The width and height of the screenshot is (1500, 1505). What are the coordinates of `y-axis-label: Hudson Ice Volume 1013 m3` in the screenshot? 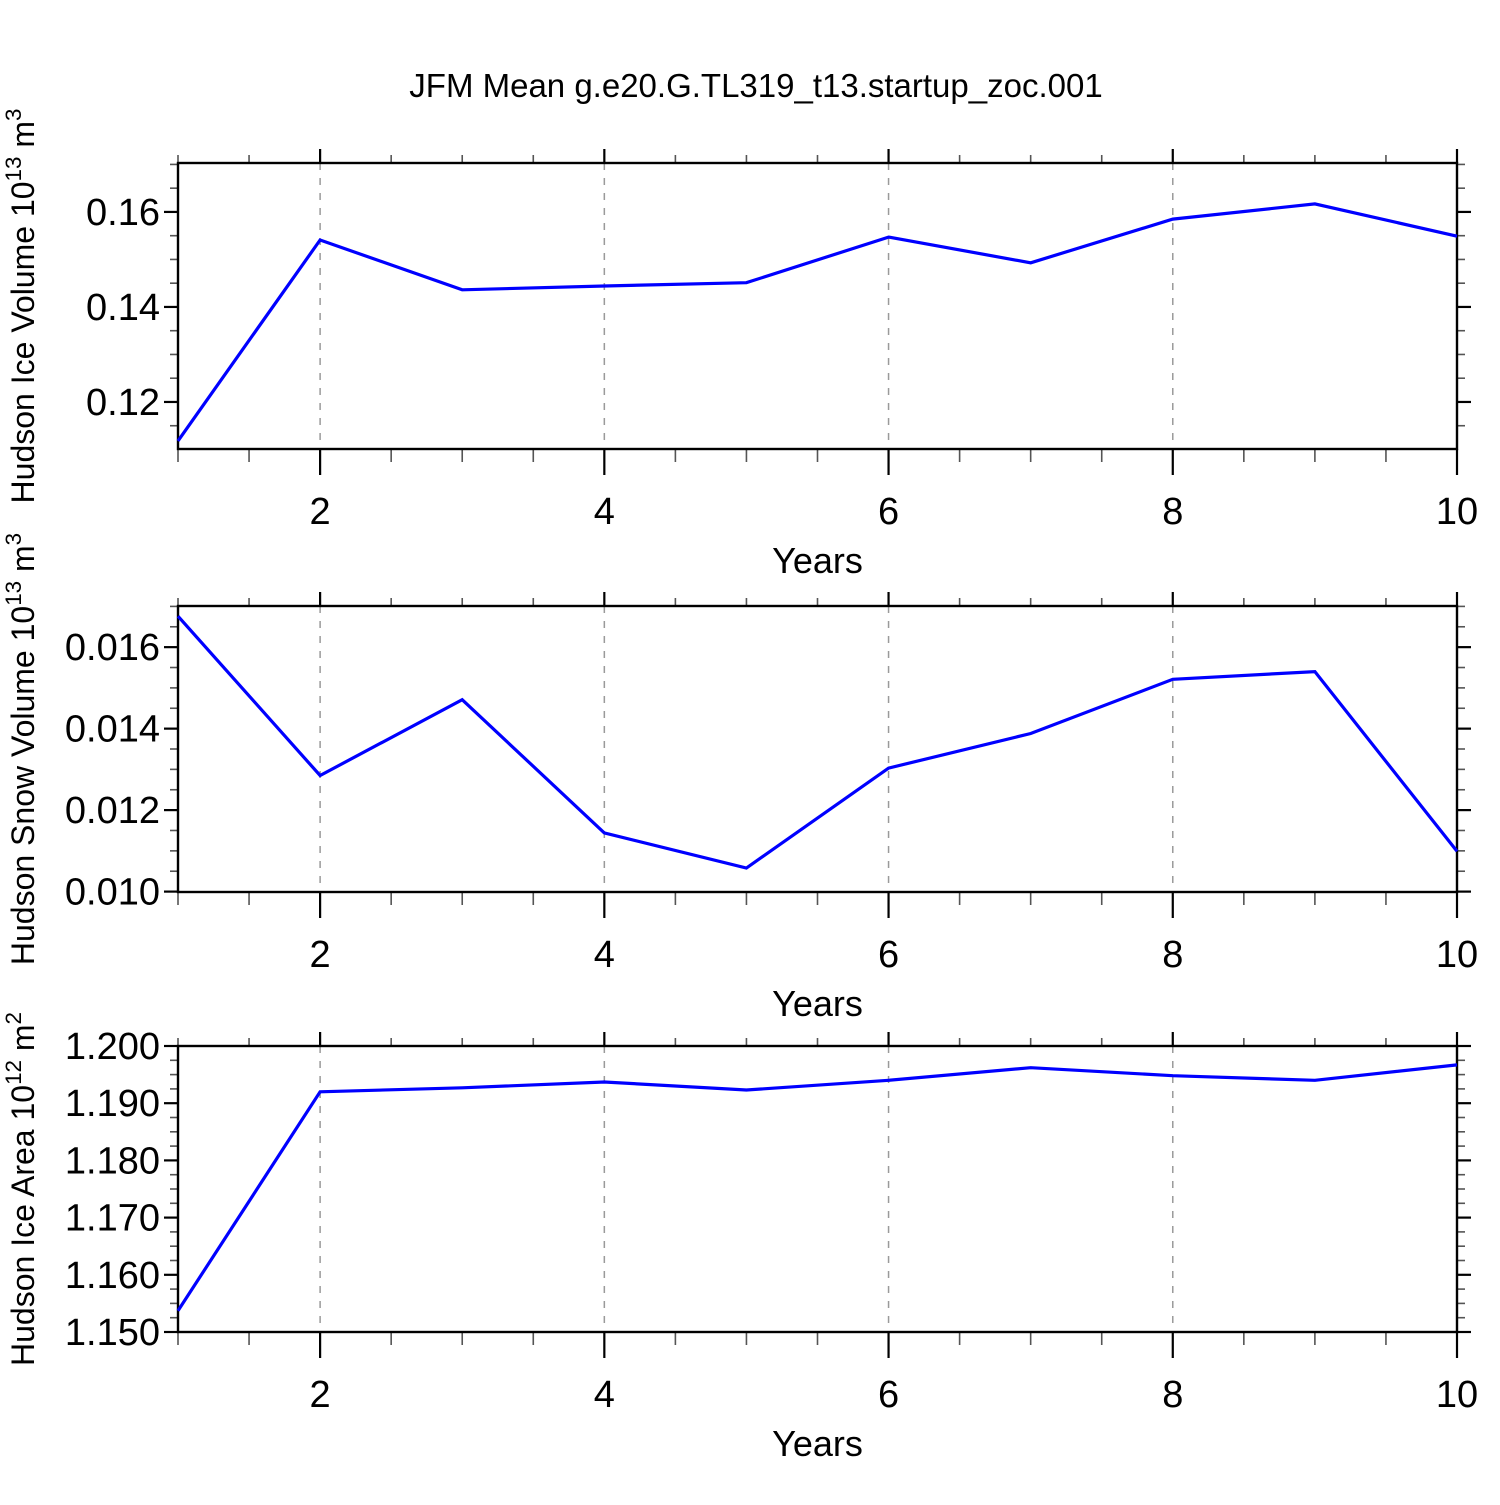 It's located at (21, 306).